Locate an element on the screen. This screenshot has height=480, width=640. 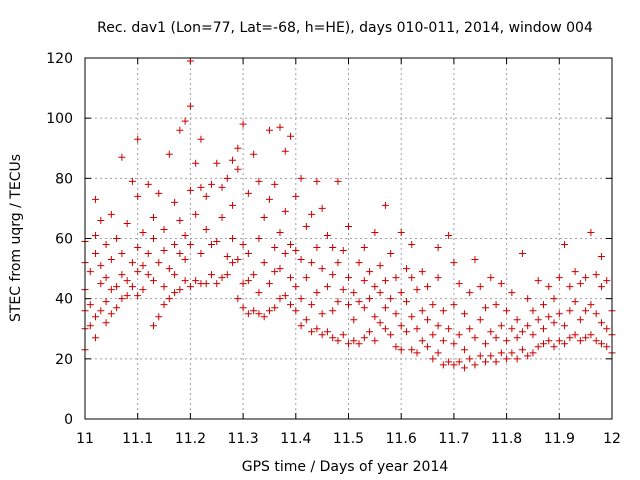
x-tick-label: 11.1 is located at coordinates (137, 439).